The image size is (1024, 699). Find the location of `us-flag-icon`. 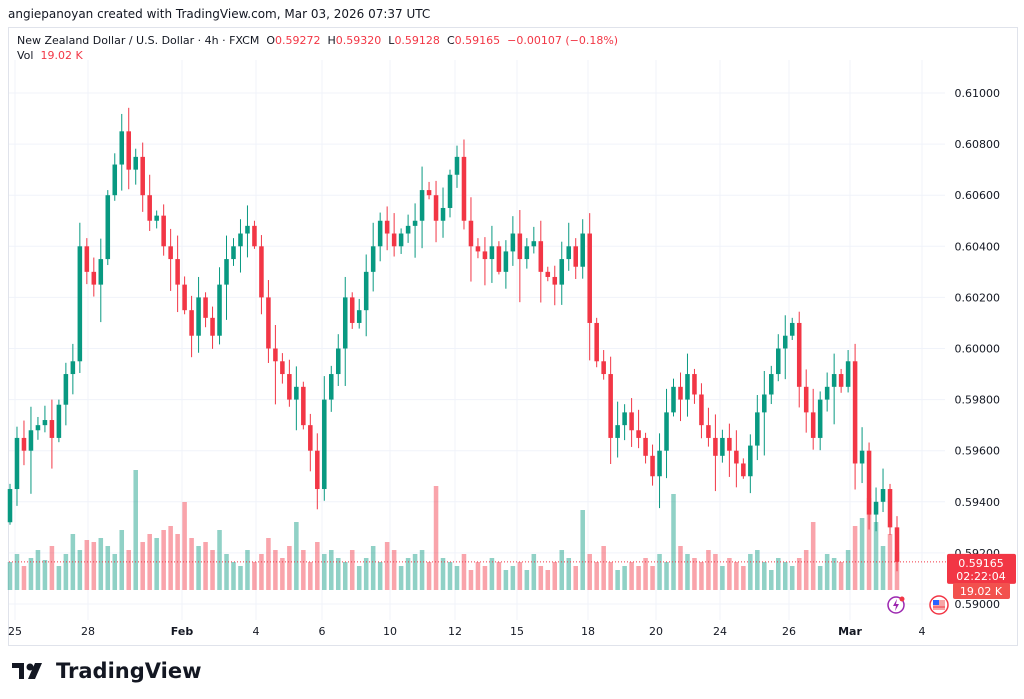

us-flag-icon is located at coordinates (939, 605).